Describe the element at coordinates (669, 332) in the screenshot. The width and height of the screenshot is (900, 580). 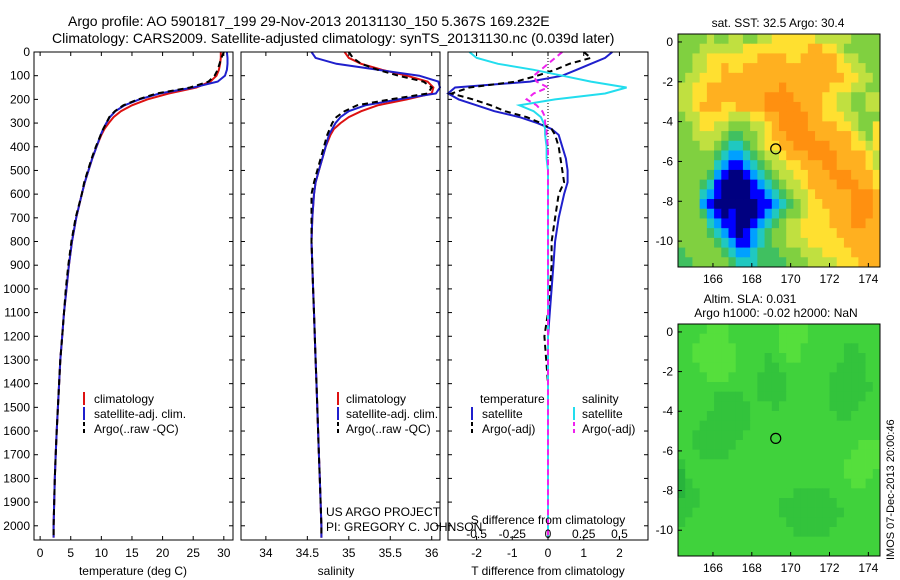
I see `map-y-tick-label: 0` at that location.